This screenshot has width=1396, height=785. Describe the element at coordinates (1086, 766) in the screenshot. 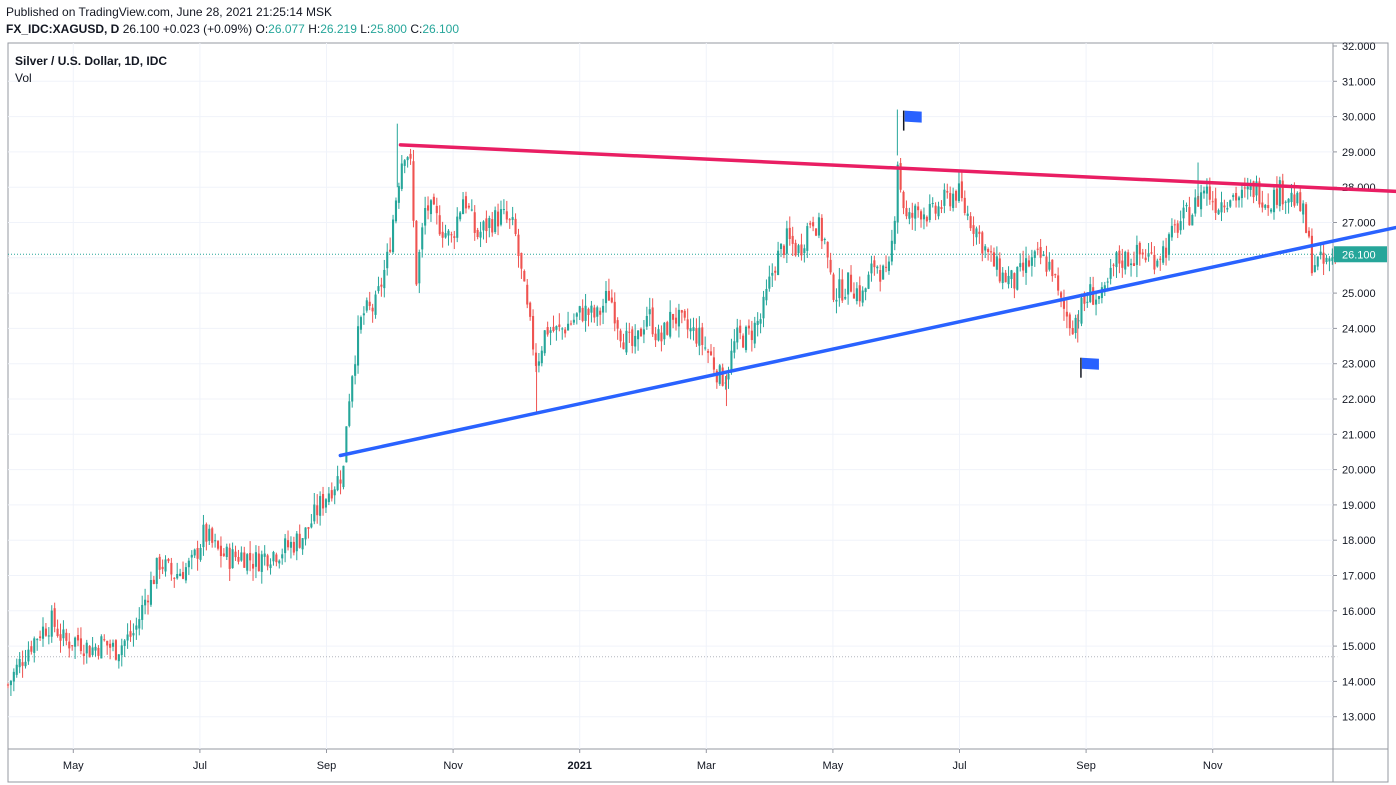

I see `time-tick-label: Sep` at that location.